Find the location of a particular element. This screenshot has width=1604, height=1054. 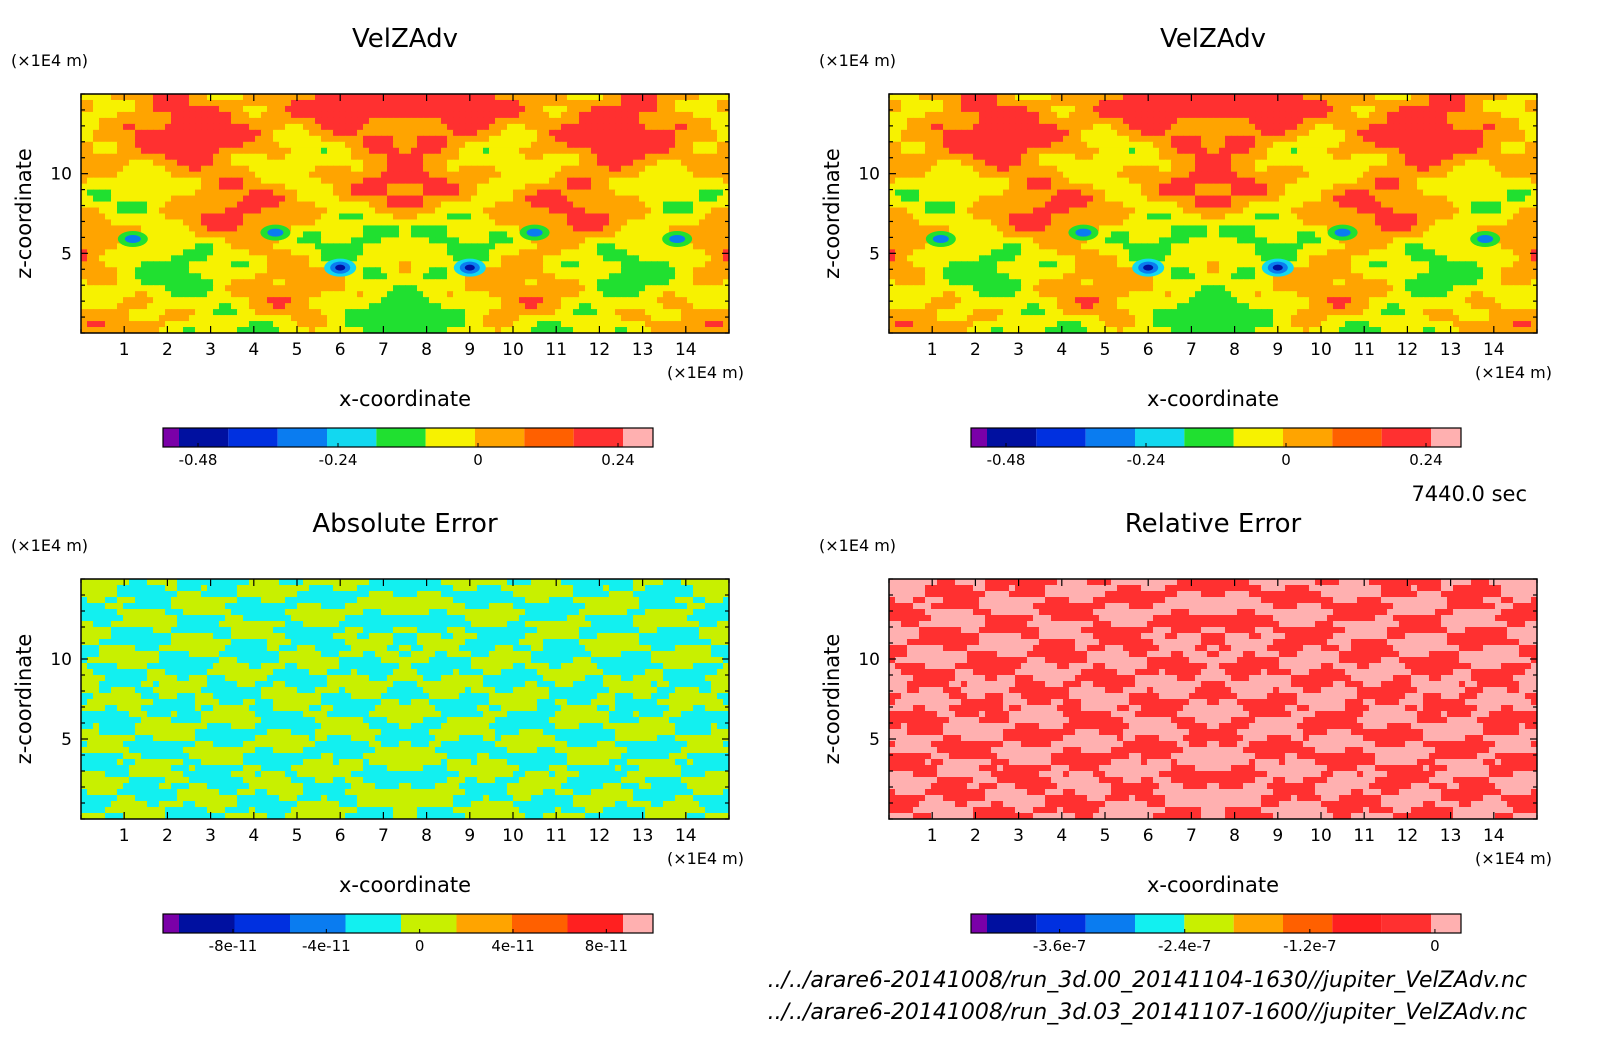

colorbar-tick-label: 4e-11 is located at coordinates (512, 946).